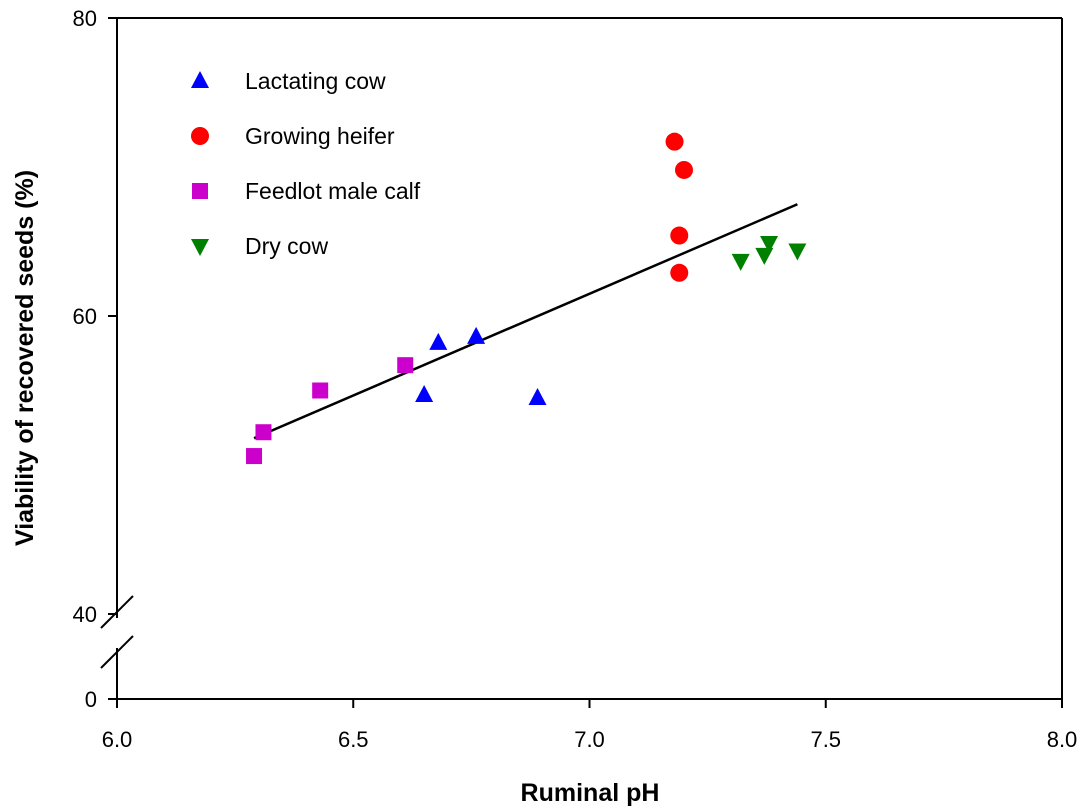 The width and height of the screenshot is (1081, 809). What do you see at coordinates (25, 358) in the screenshot?
I see `y-axis-title: Viability of recovered seeds (%)` at bounding box center [25, 358].